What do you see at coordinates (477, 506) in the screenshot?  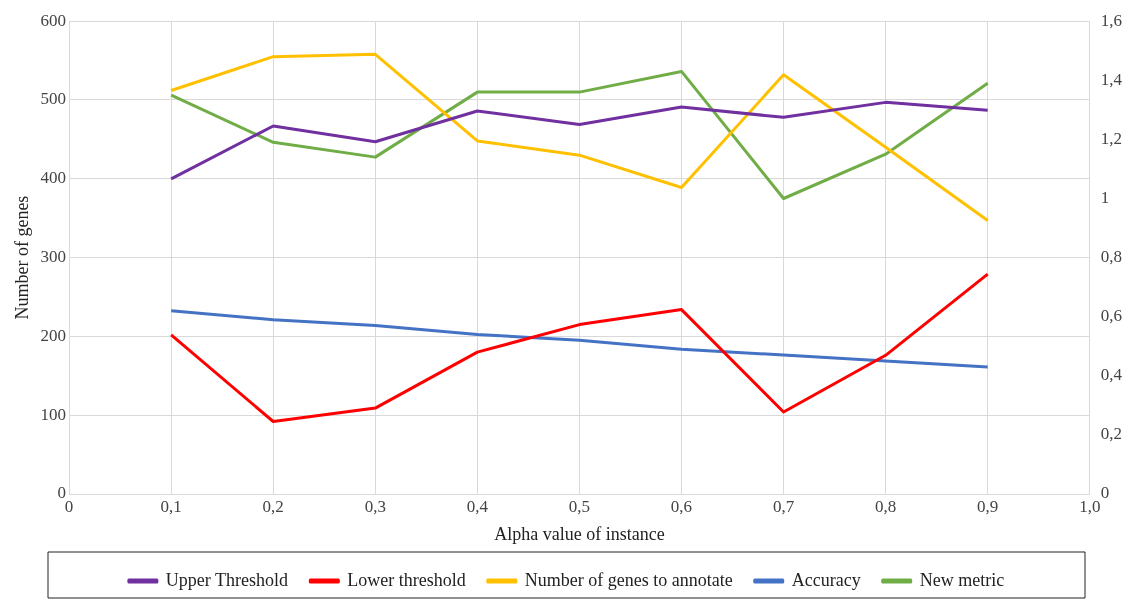 I see `x-tick-label: 0,4` at bounding box center [477, 506].